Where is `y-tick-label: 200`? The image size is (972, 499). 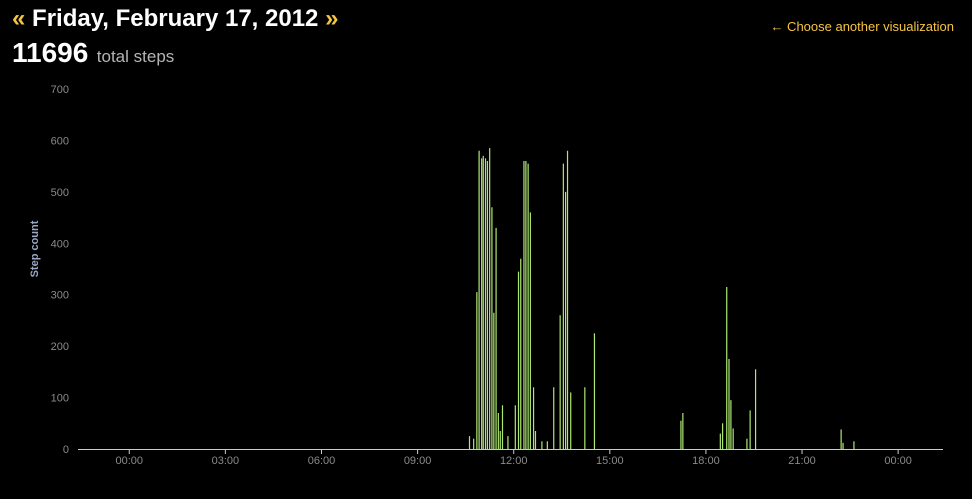 y-tick-label: 200 is located at coordinates (60, 347).